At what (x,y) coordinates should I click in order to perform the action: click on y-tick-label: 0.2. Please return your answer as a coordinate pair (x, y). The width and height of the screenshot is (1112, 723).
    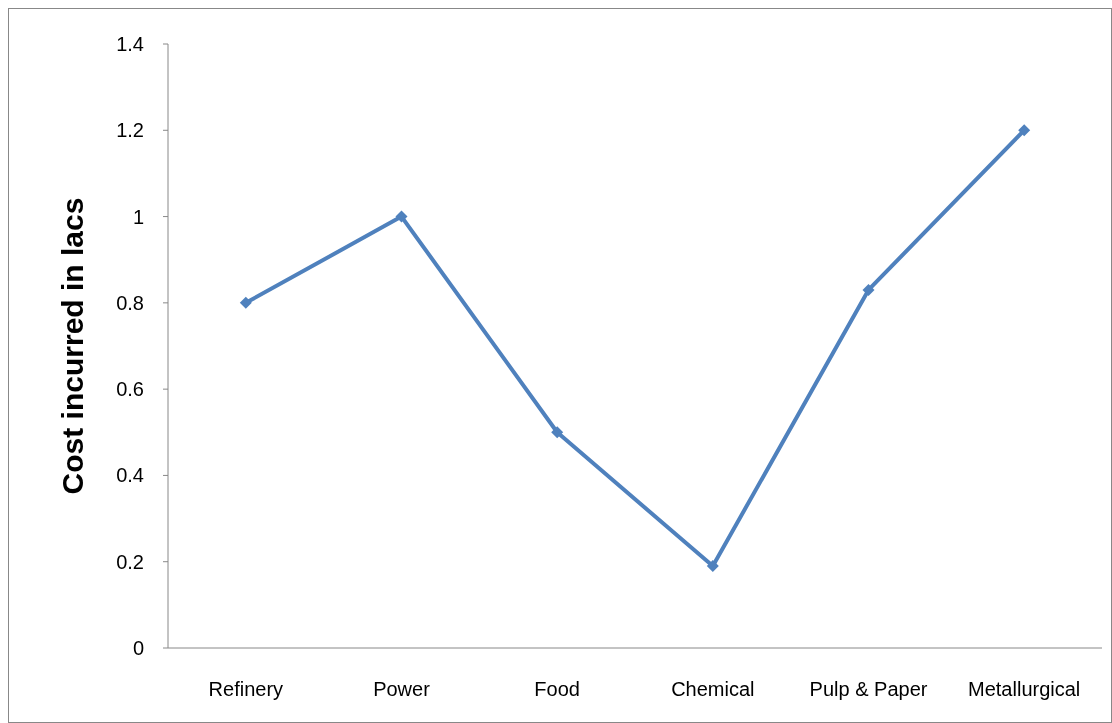
    Looking at the image, I should click on (130, 561).